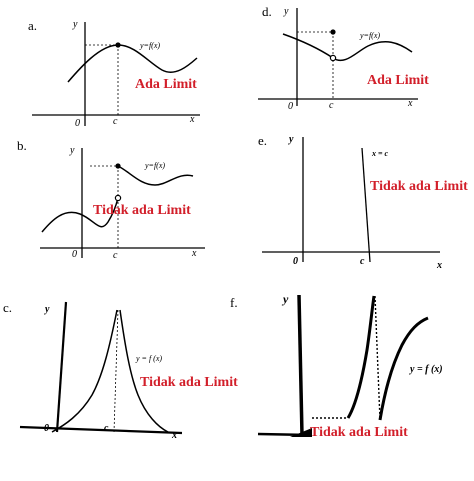  I want to click on panel-b: b. y x 0 c y=f(x) Tidak ada Limit, so click(111, 199).